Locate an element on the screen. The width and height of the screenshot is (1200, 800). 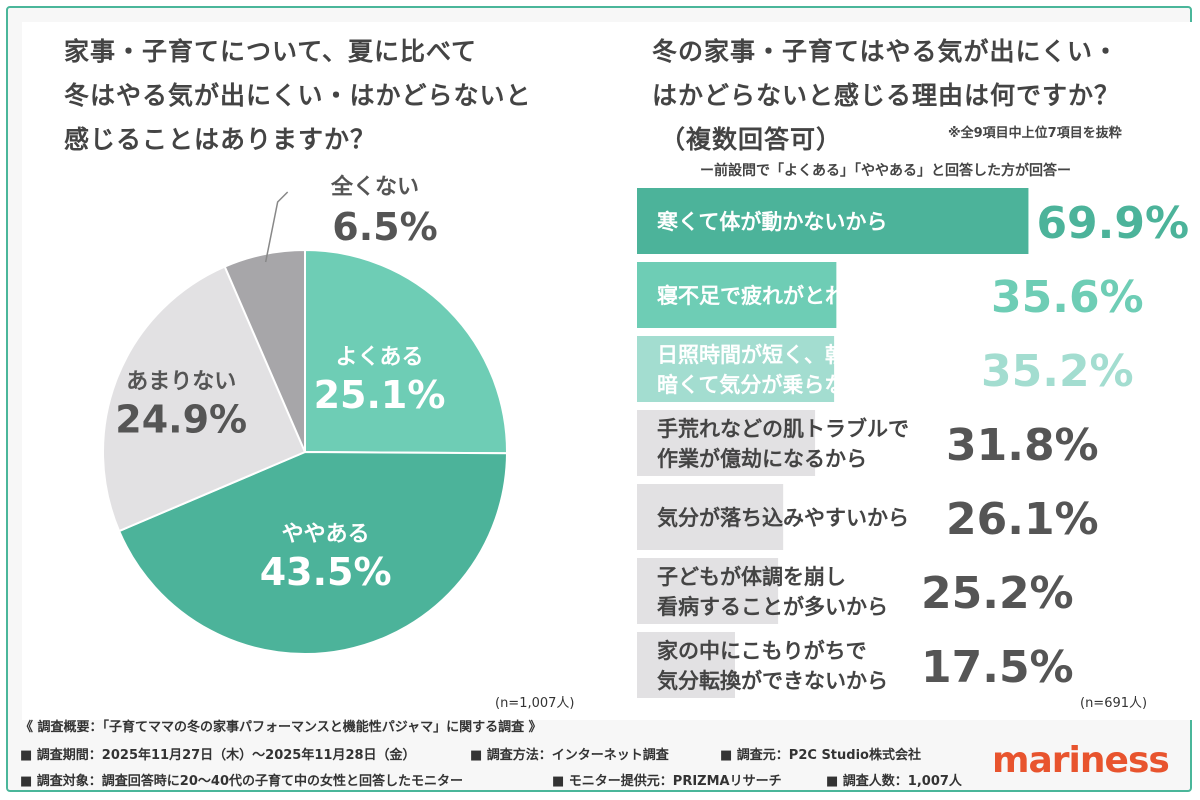
bar-value-label: 35.2% is located at coordinates (1057, 371).